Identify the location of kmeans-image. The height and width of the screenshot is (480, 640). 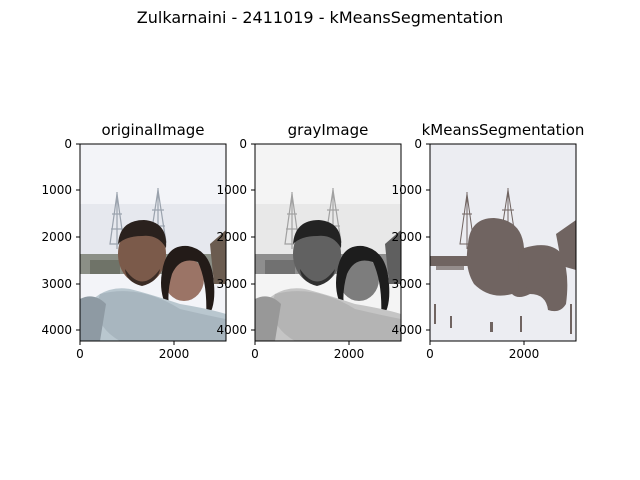
(503, 242).